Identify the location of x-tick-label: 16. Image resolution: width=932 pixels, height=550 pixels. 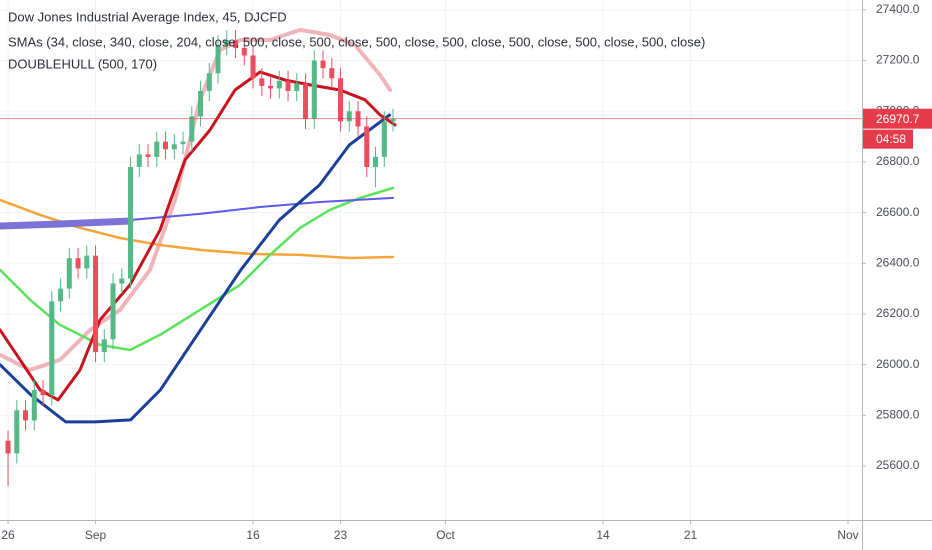
(253, 535).